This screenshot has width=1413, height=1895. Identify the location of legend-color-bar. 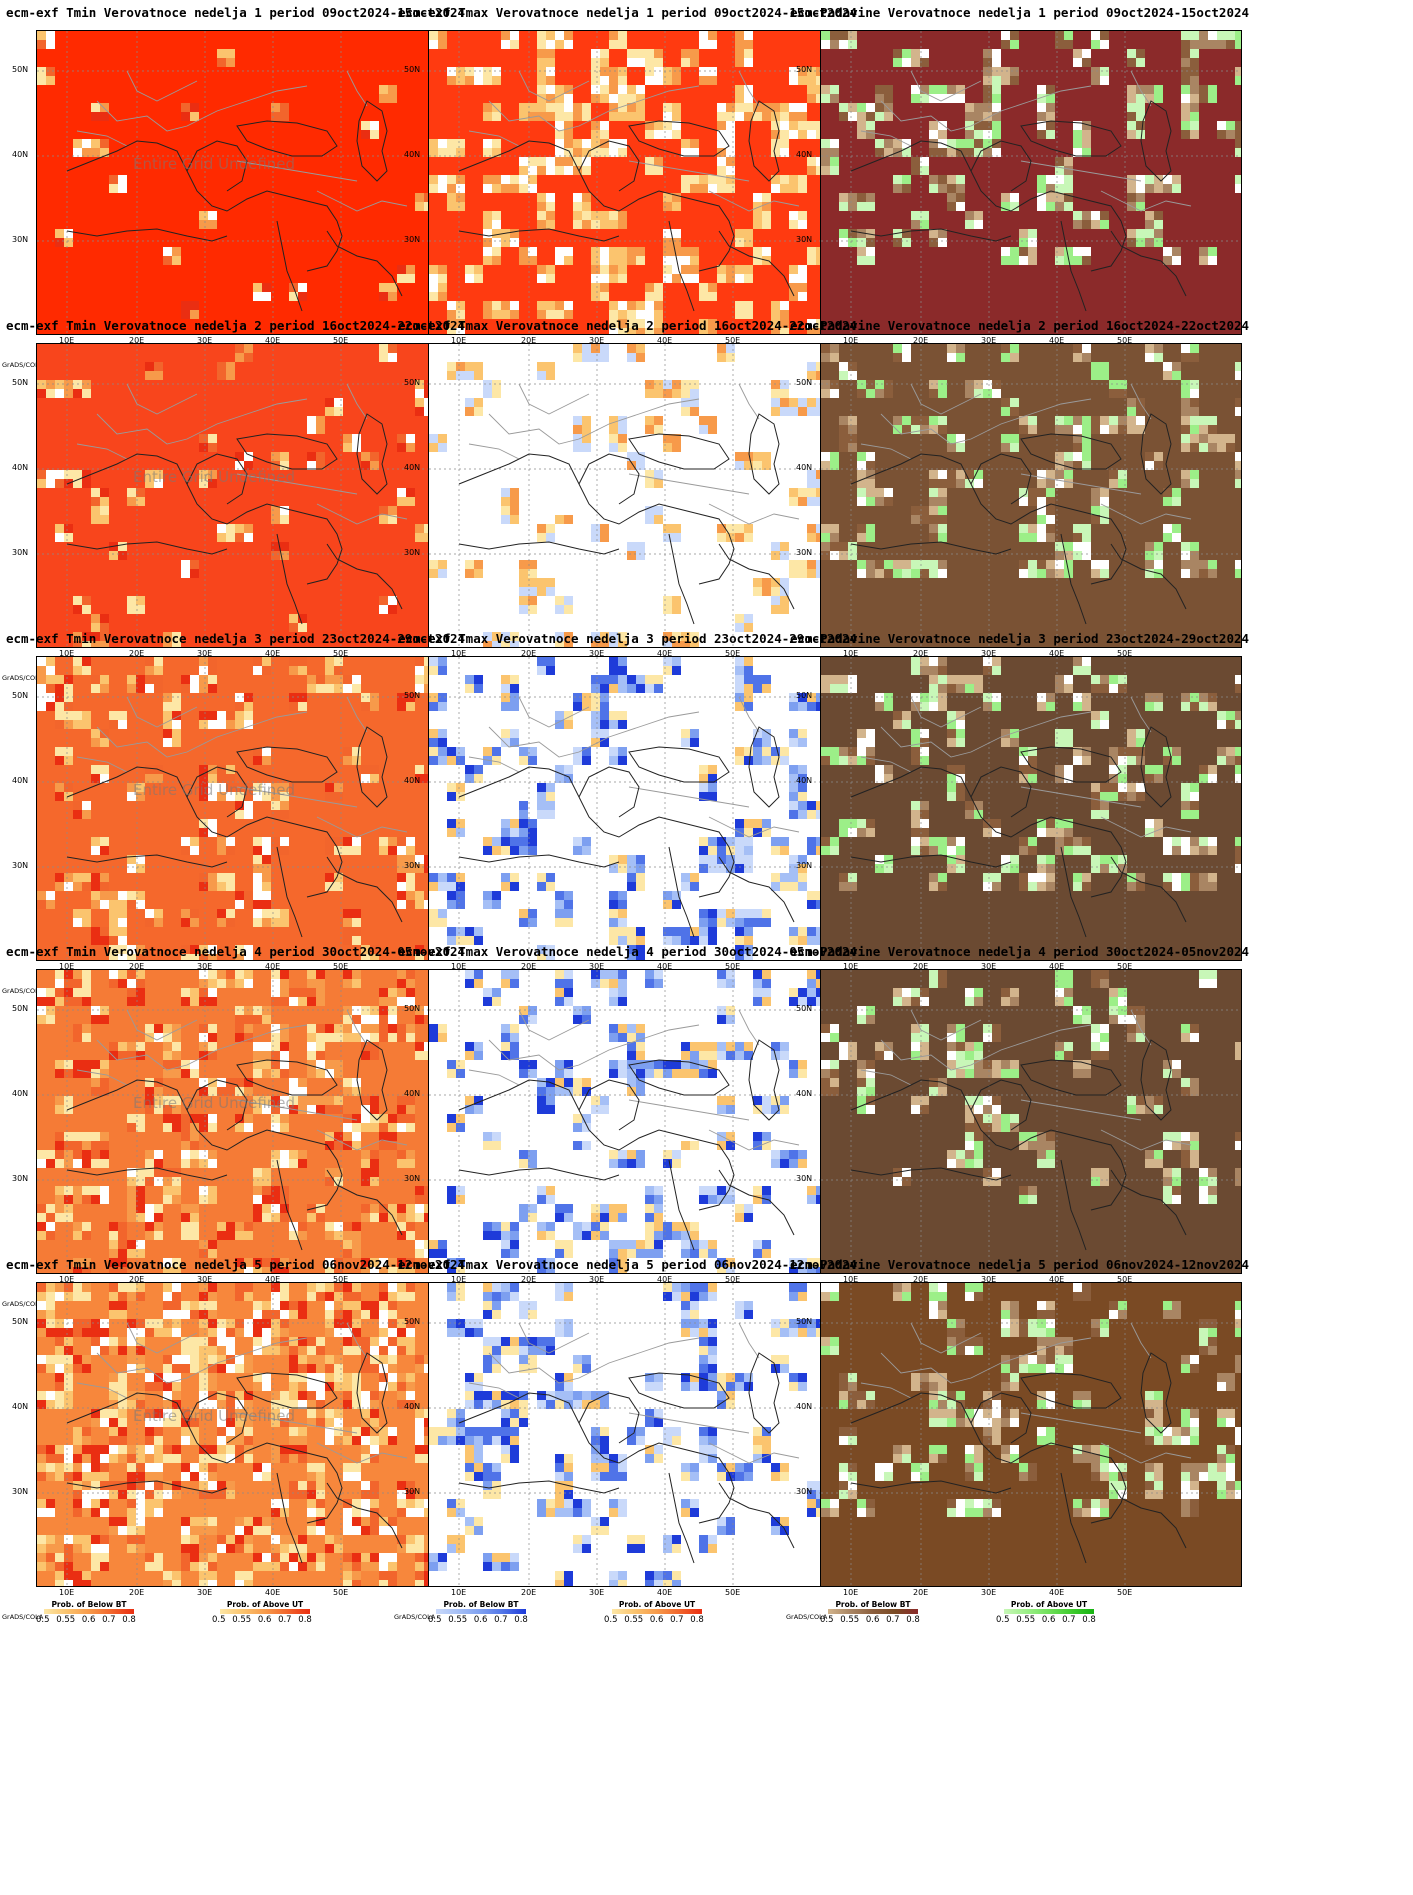
(1049, 1611).